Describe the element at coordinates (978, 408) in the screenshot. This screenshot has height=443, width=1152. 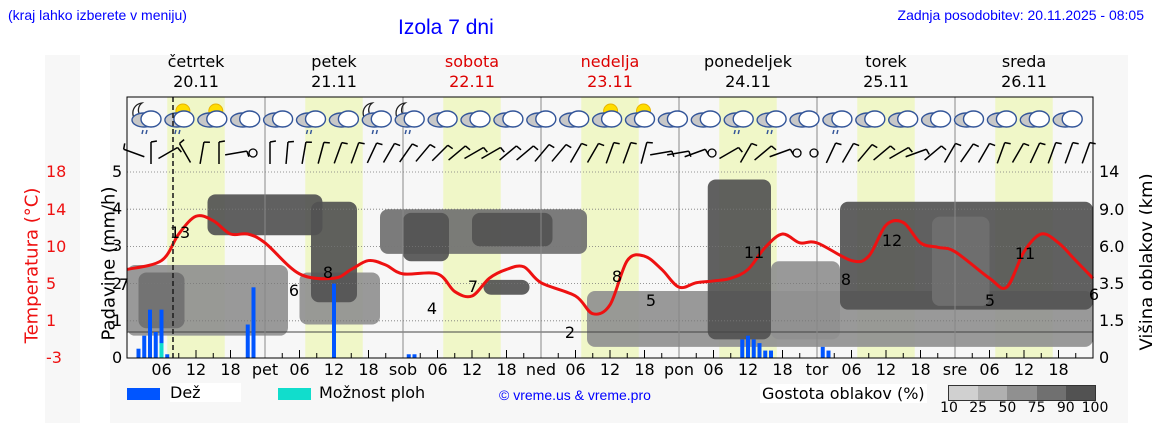
I see `density-tick: 25` at that location.